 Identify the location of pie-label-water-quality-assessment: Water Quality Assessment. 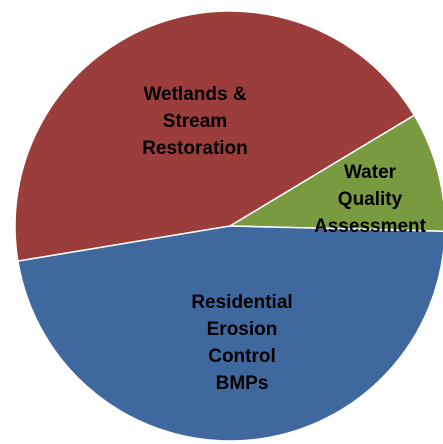
(370, 199).